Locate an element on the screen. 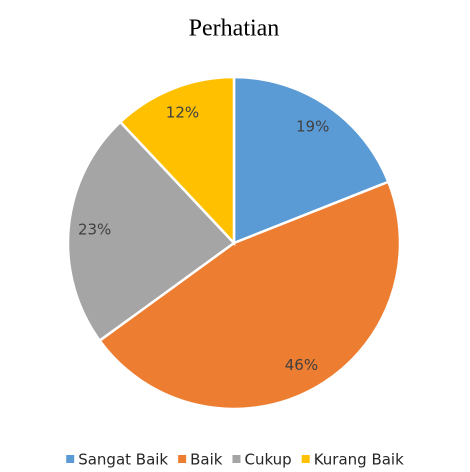 The image size is (470, 472). data-label: 12% is located at coordinates (182, 112).